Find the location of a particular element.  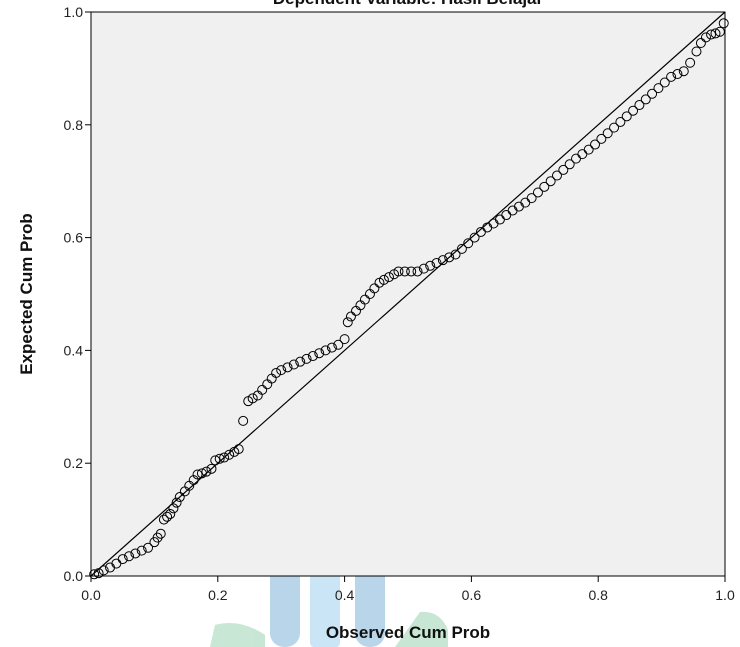

x-tick-label: 1.0 is located at coordinates (725, 595).